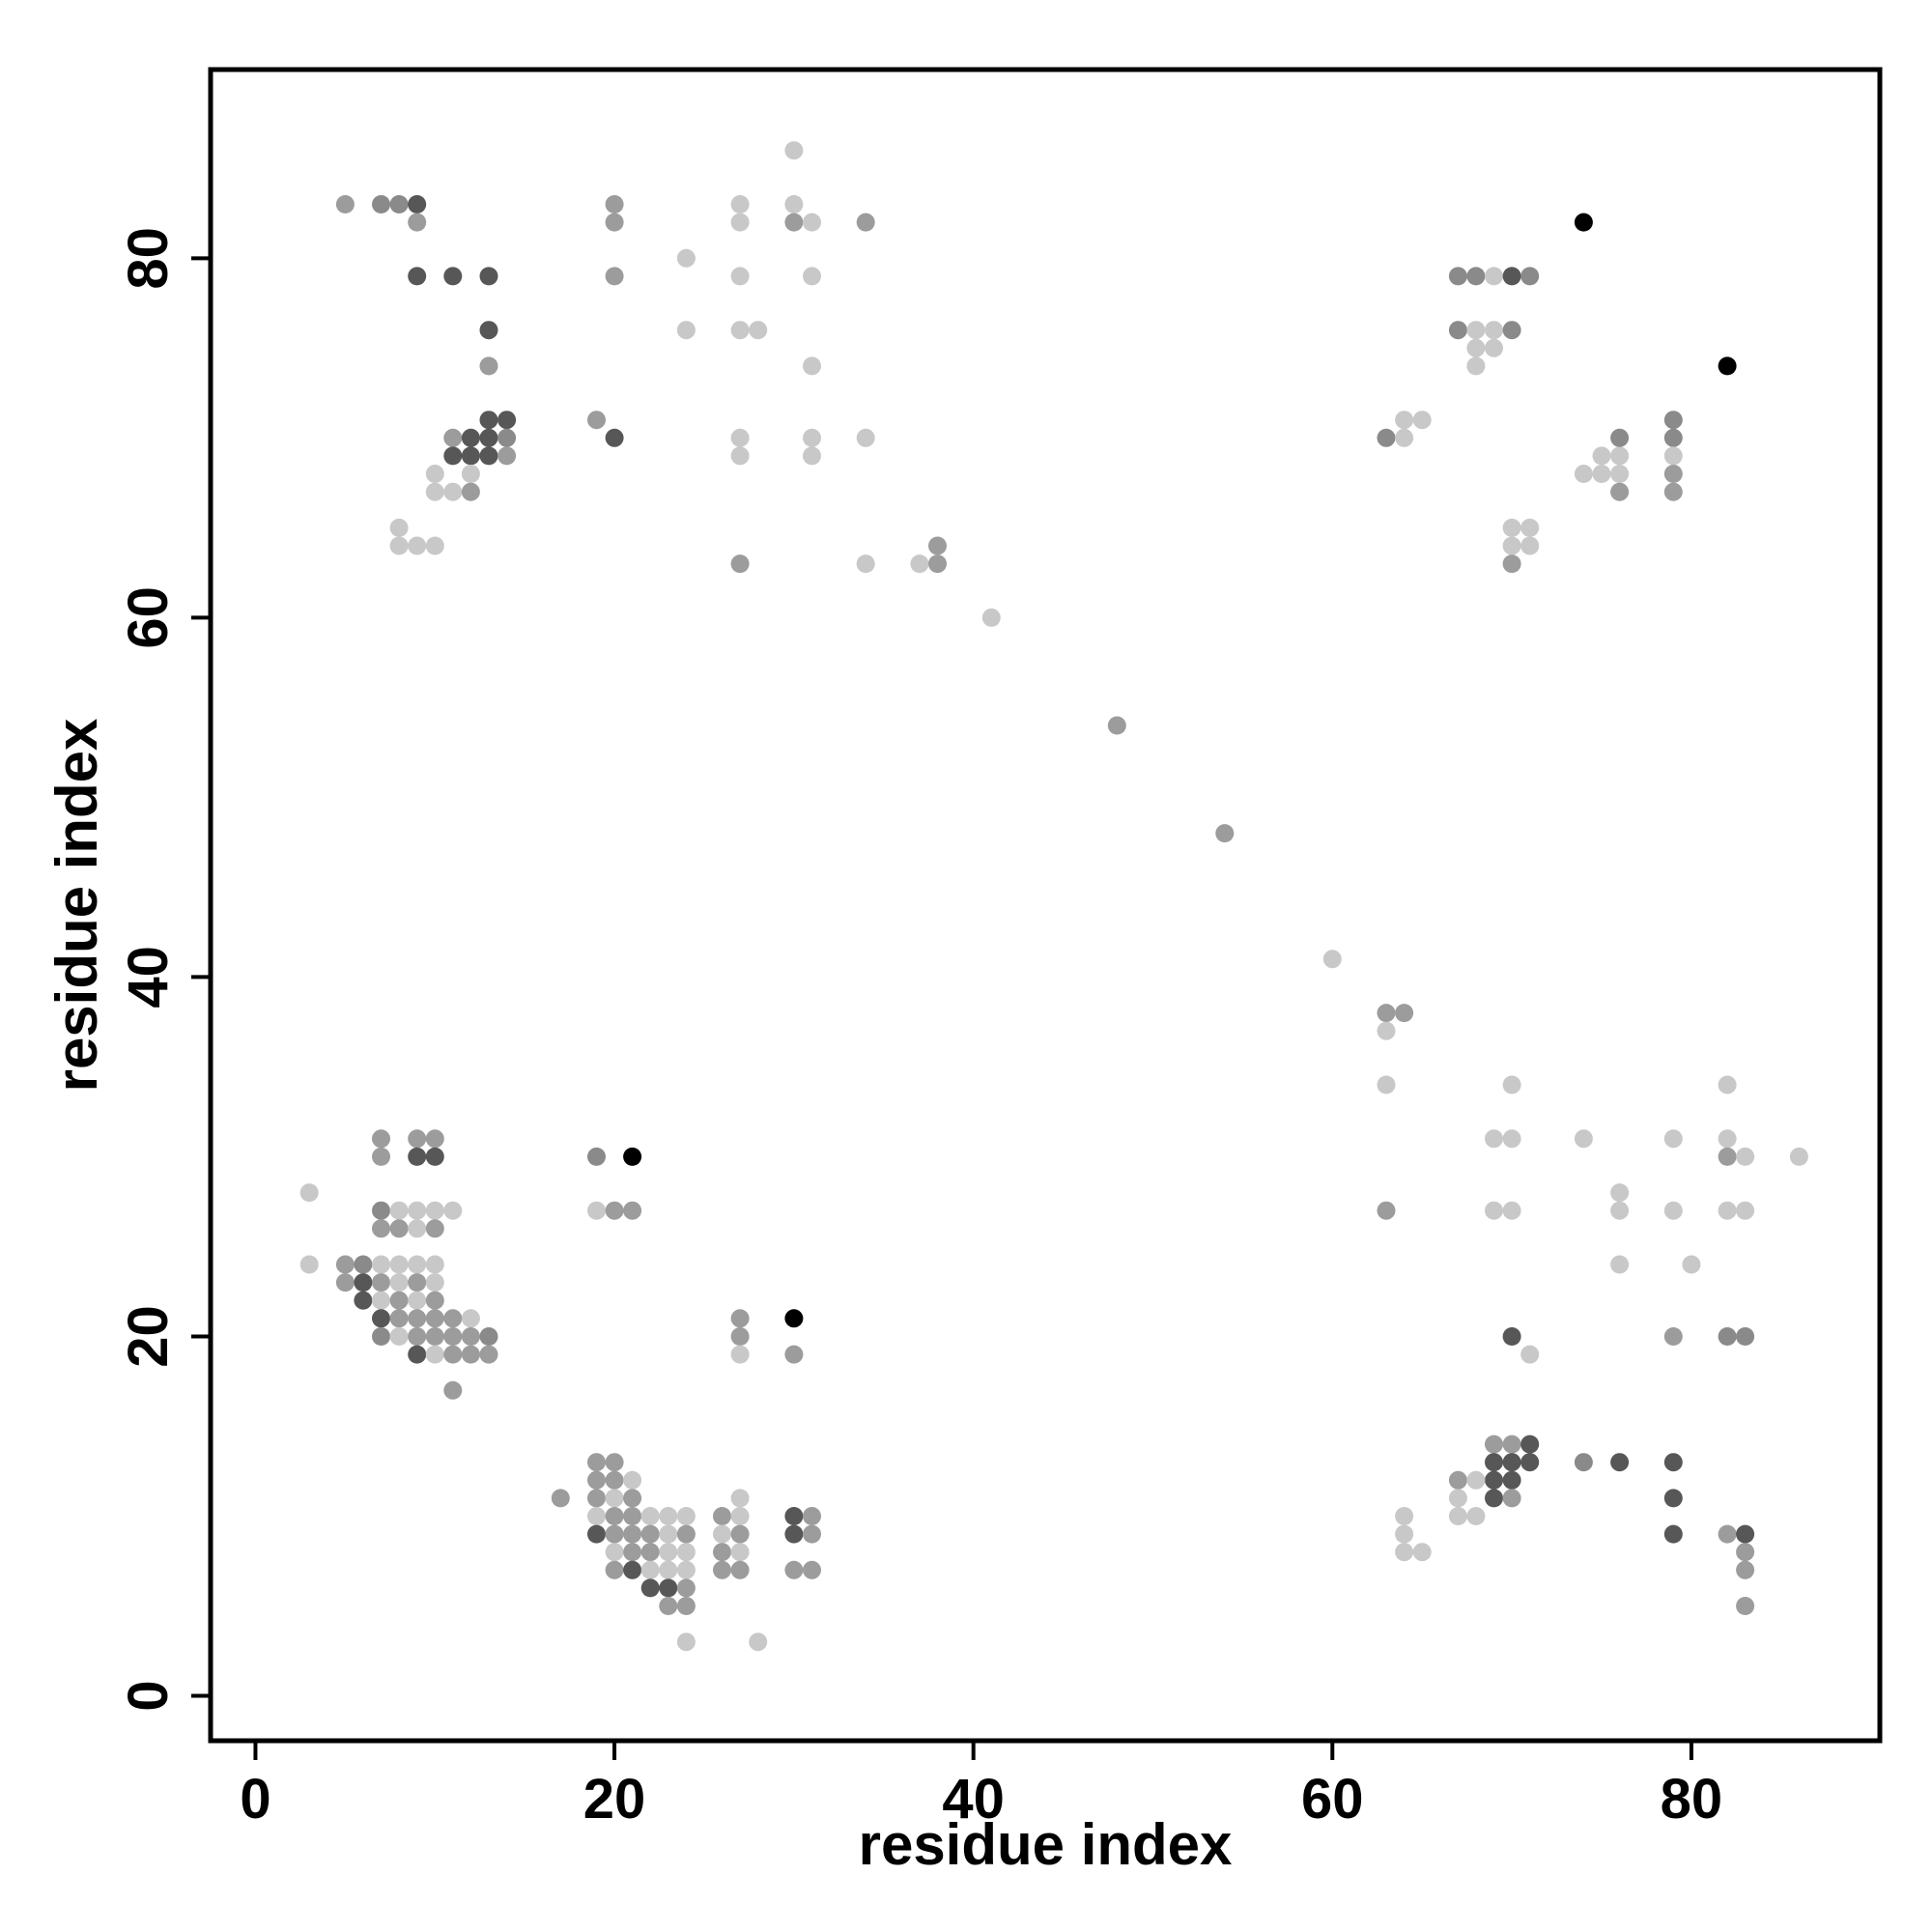 The width and height of the screenshot is (1932, 1932). Describe the element at coordinates (148, 1336) in the screenshot. I see `y-tick-label: 20` at that location.